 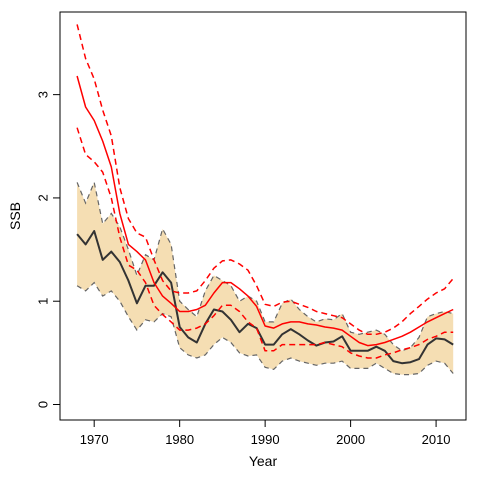 What do you see at coordinates (265, 439) in the screenshot?
I see `x-tick-label: 1990` at bounding box center [265, 439].